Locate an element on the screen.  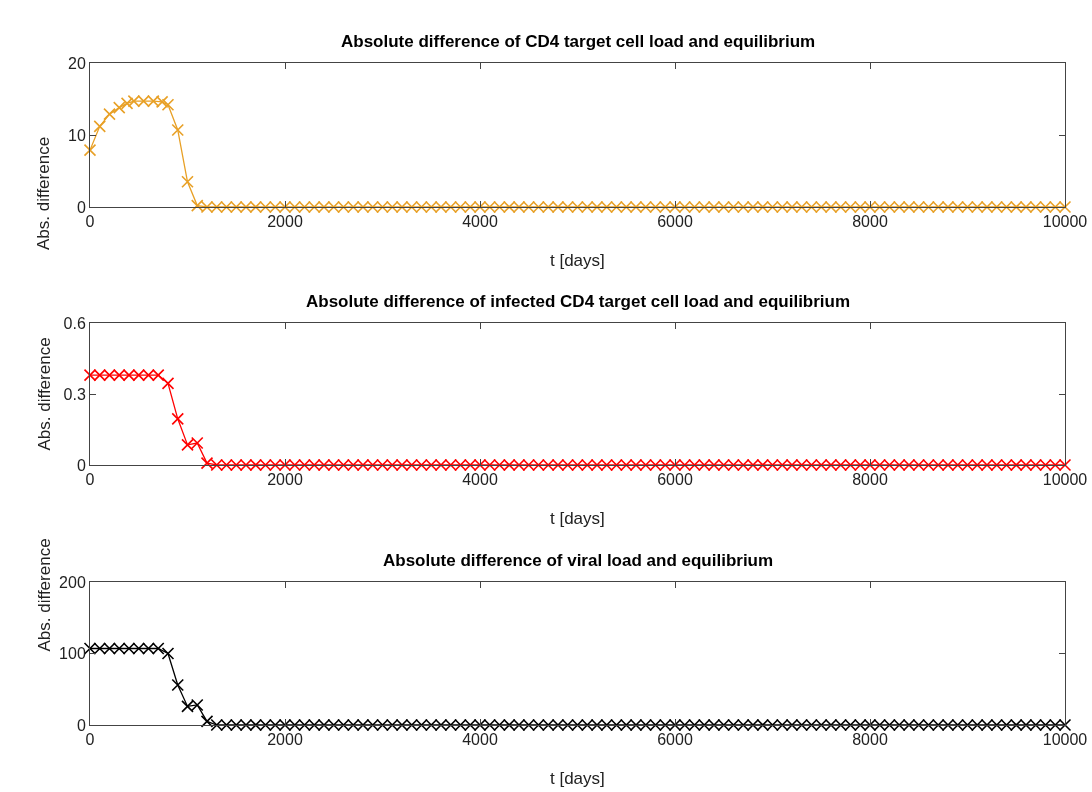
y-tick-label: 200 is located at coordinates (72, 582).